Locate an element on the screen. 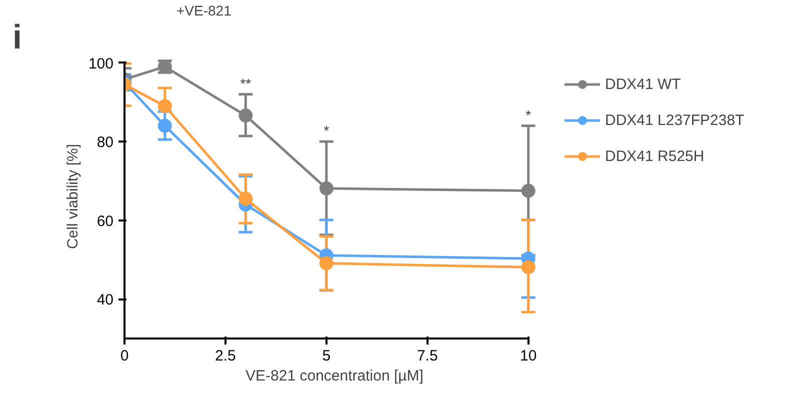 The width and height of the screenshot is (803, 414). y-axis-title: Cell viability [%] is located at coordinates (73, 197).